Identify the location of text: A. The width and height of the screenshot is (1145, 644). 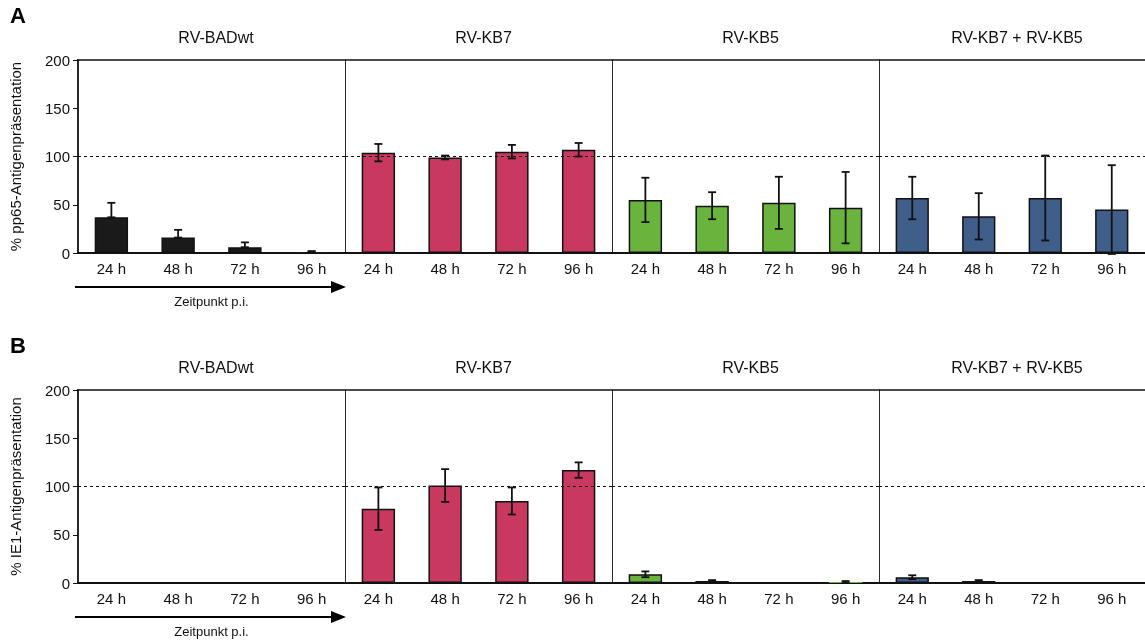
(18, 15).